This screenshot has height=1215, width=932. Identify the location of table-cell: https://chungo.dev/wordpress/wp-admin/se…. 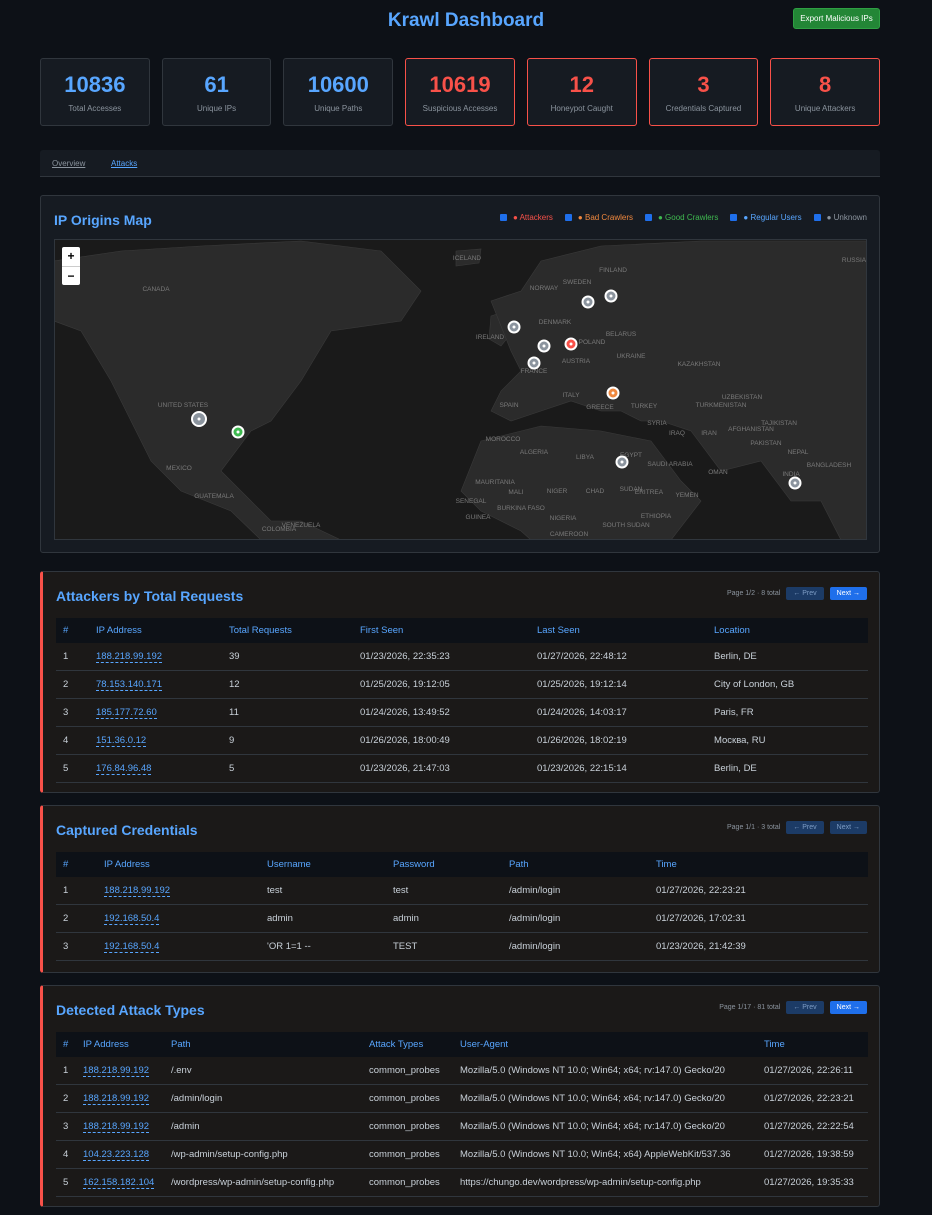
(605, 1182).